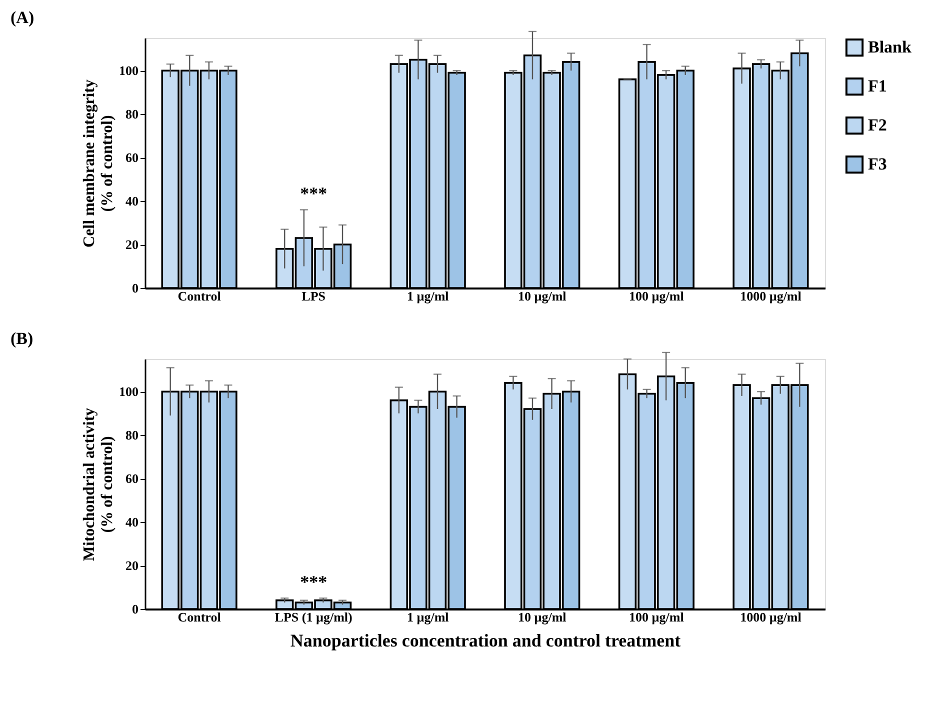  Describe the element at coordinates (485, 640) in the screenshot. I see `x-axis-title: Nanoparticles concentration and control treatment` at that location.